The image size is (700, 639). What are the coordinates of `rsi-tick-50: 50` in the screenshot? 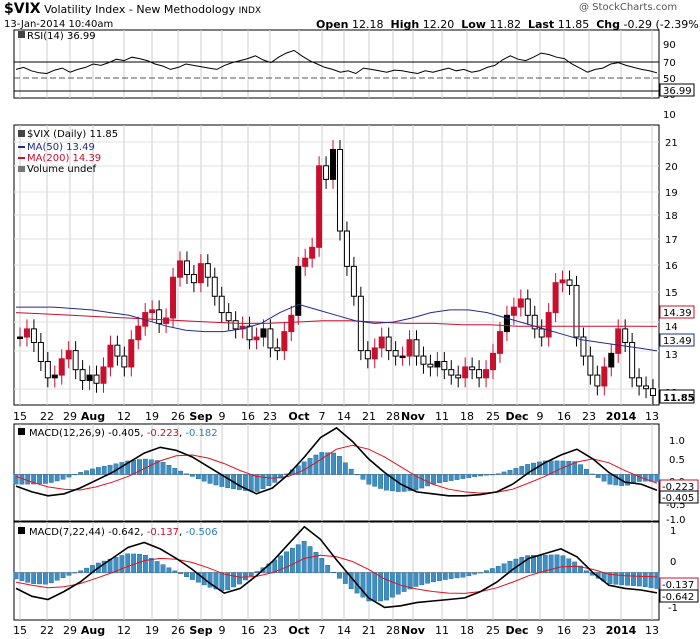 It's located at (669, 79).